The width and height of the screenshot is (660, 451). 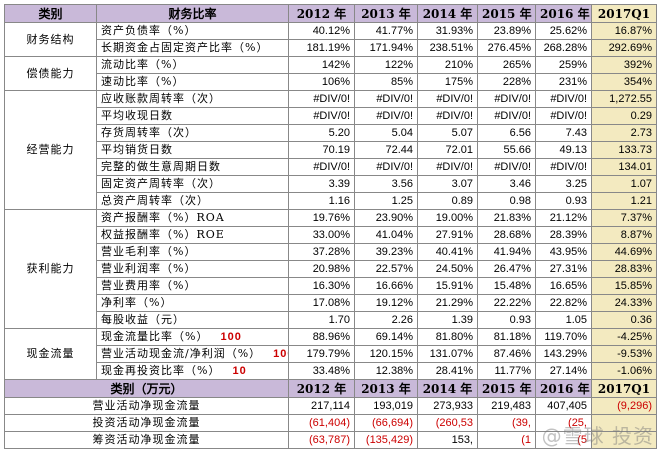 What do you see at coordinates (386, 286) in the screenshot?
I see `value-cell: 16.66%` at bounding box center [386, 286].